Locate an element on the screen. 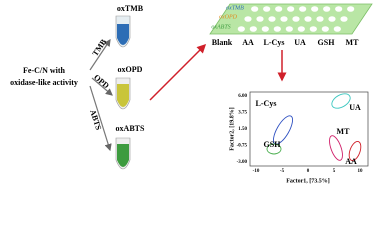 The width and height of the screenshot is (378, 240). substrate: TMB is located at coordinates (100, 47).